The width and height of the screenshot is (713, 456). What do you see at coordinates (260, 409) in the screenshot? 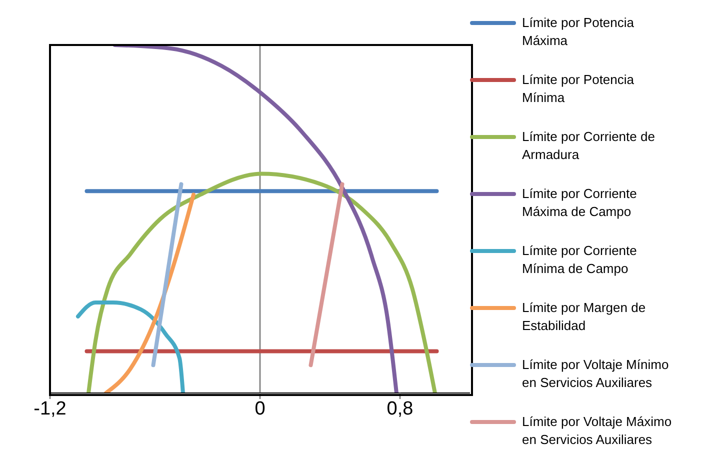
I see `x-tick-label: 0` at bounding box center [260, 409].